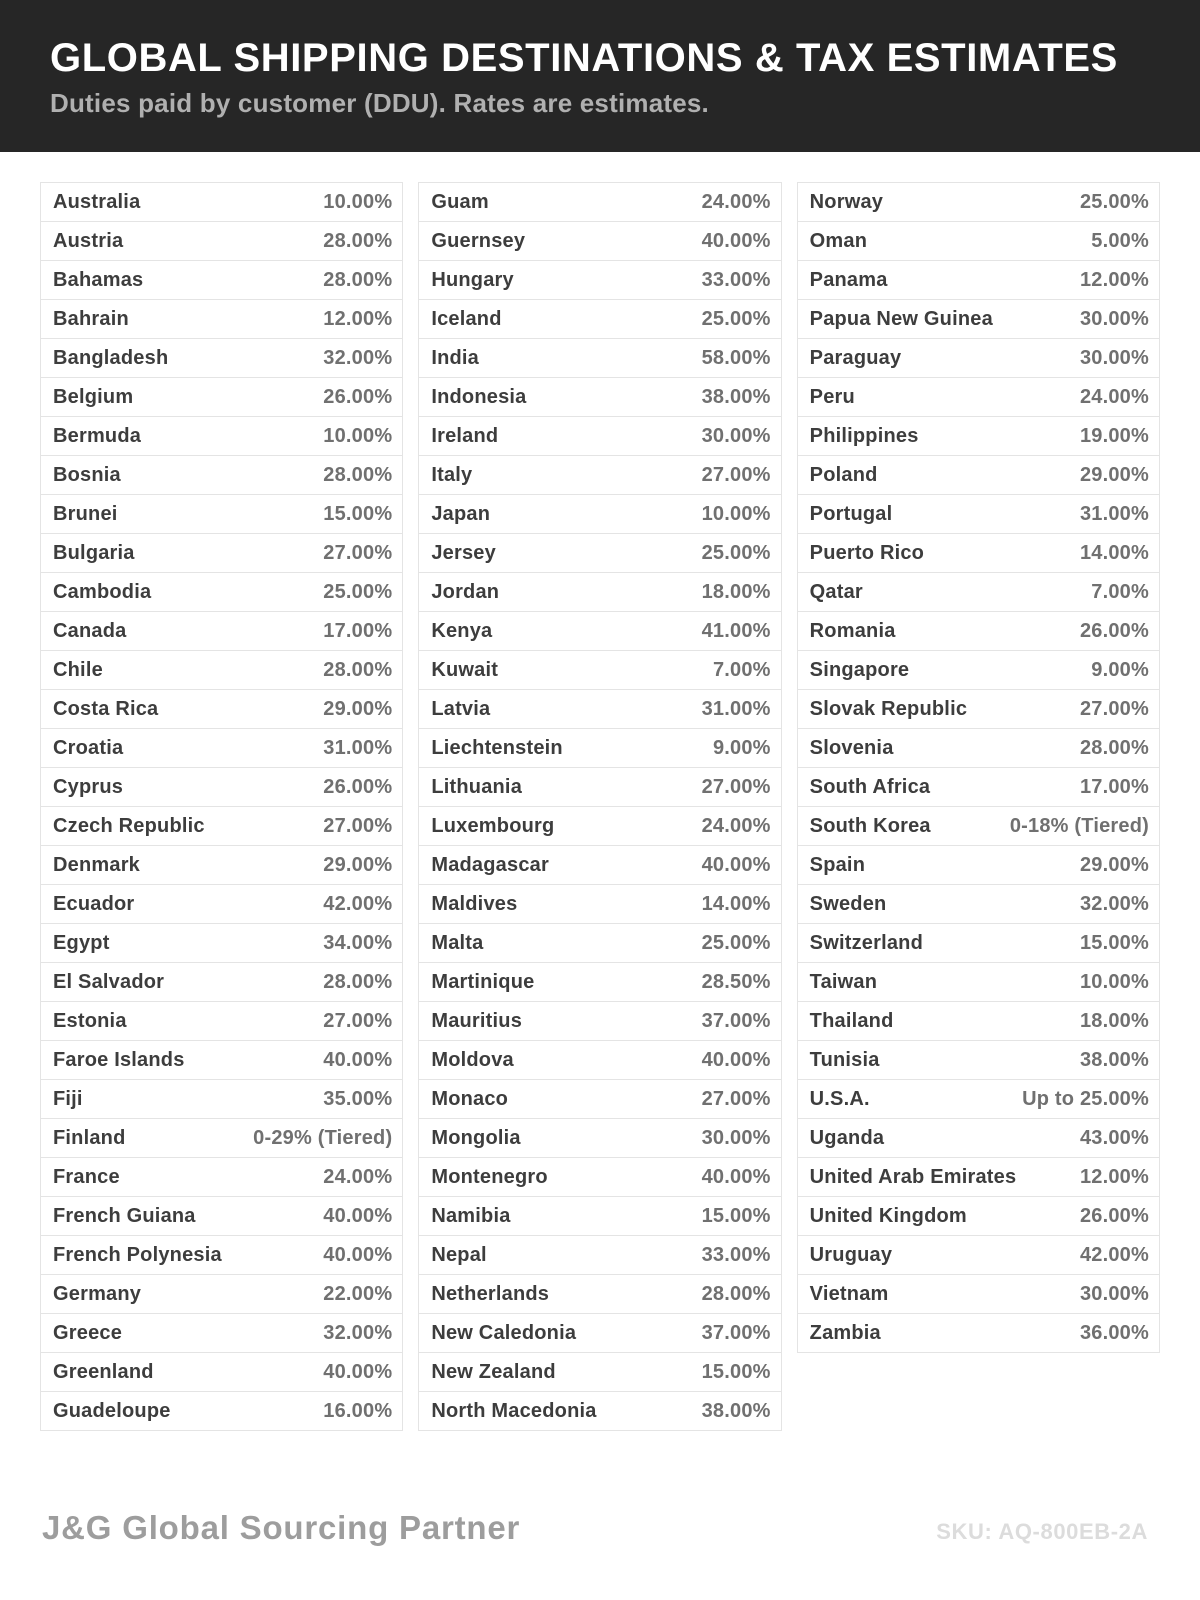 The height and width of the screenshot is (1600, 1200). What do you see at coordinates (600, 1294) in the screenshot?
I see `table-row: Netherlands 28.00%` at bounding box center [600, 1294].